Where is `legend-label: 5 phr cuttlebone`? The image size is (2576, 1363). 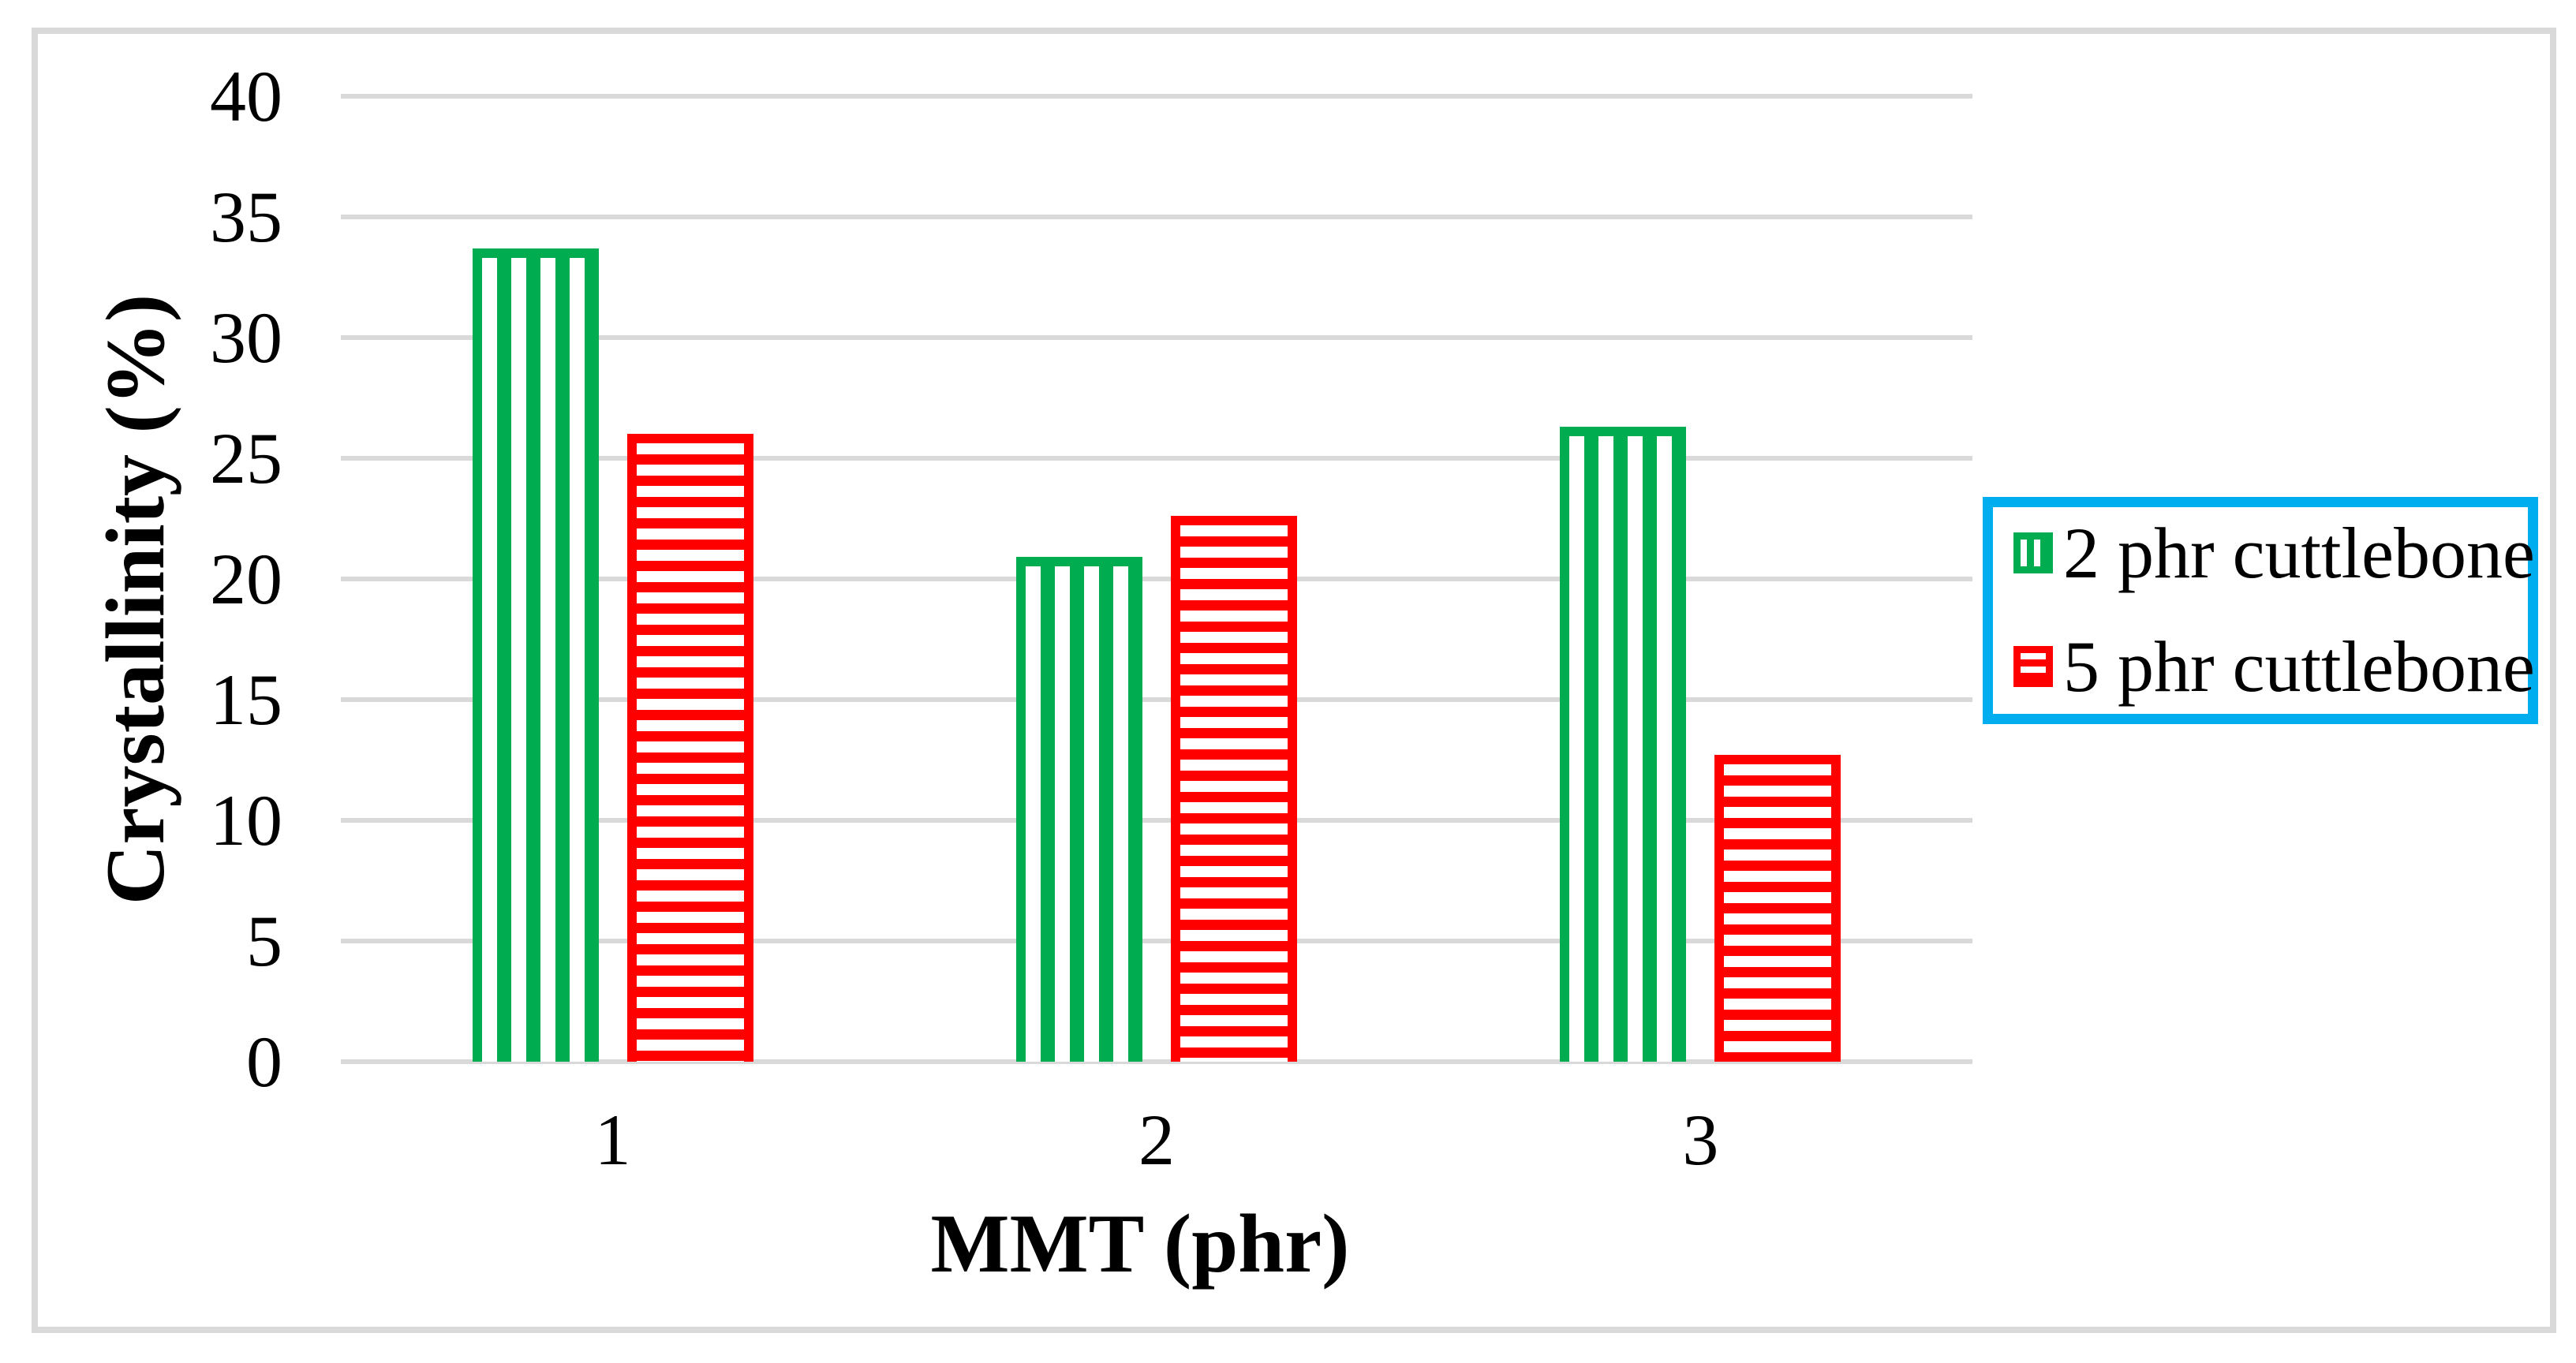
legend-label: 5 phr cuttlebone is located at coordinates (2299, 666).